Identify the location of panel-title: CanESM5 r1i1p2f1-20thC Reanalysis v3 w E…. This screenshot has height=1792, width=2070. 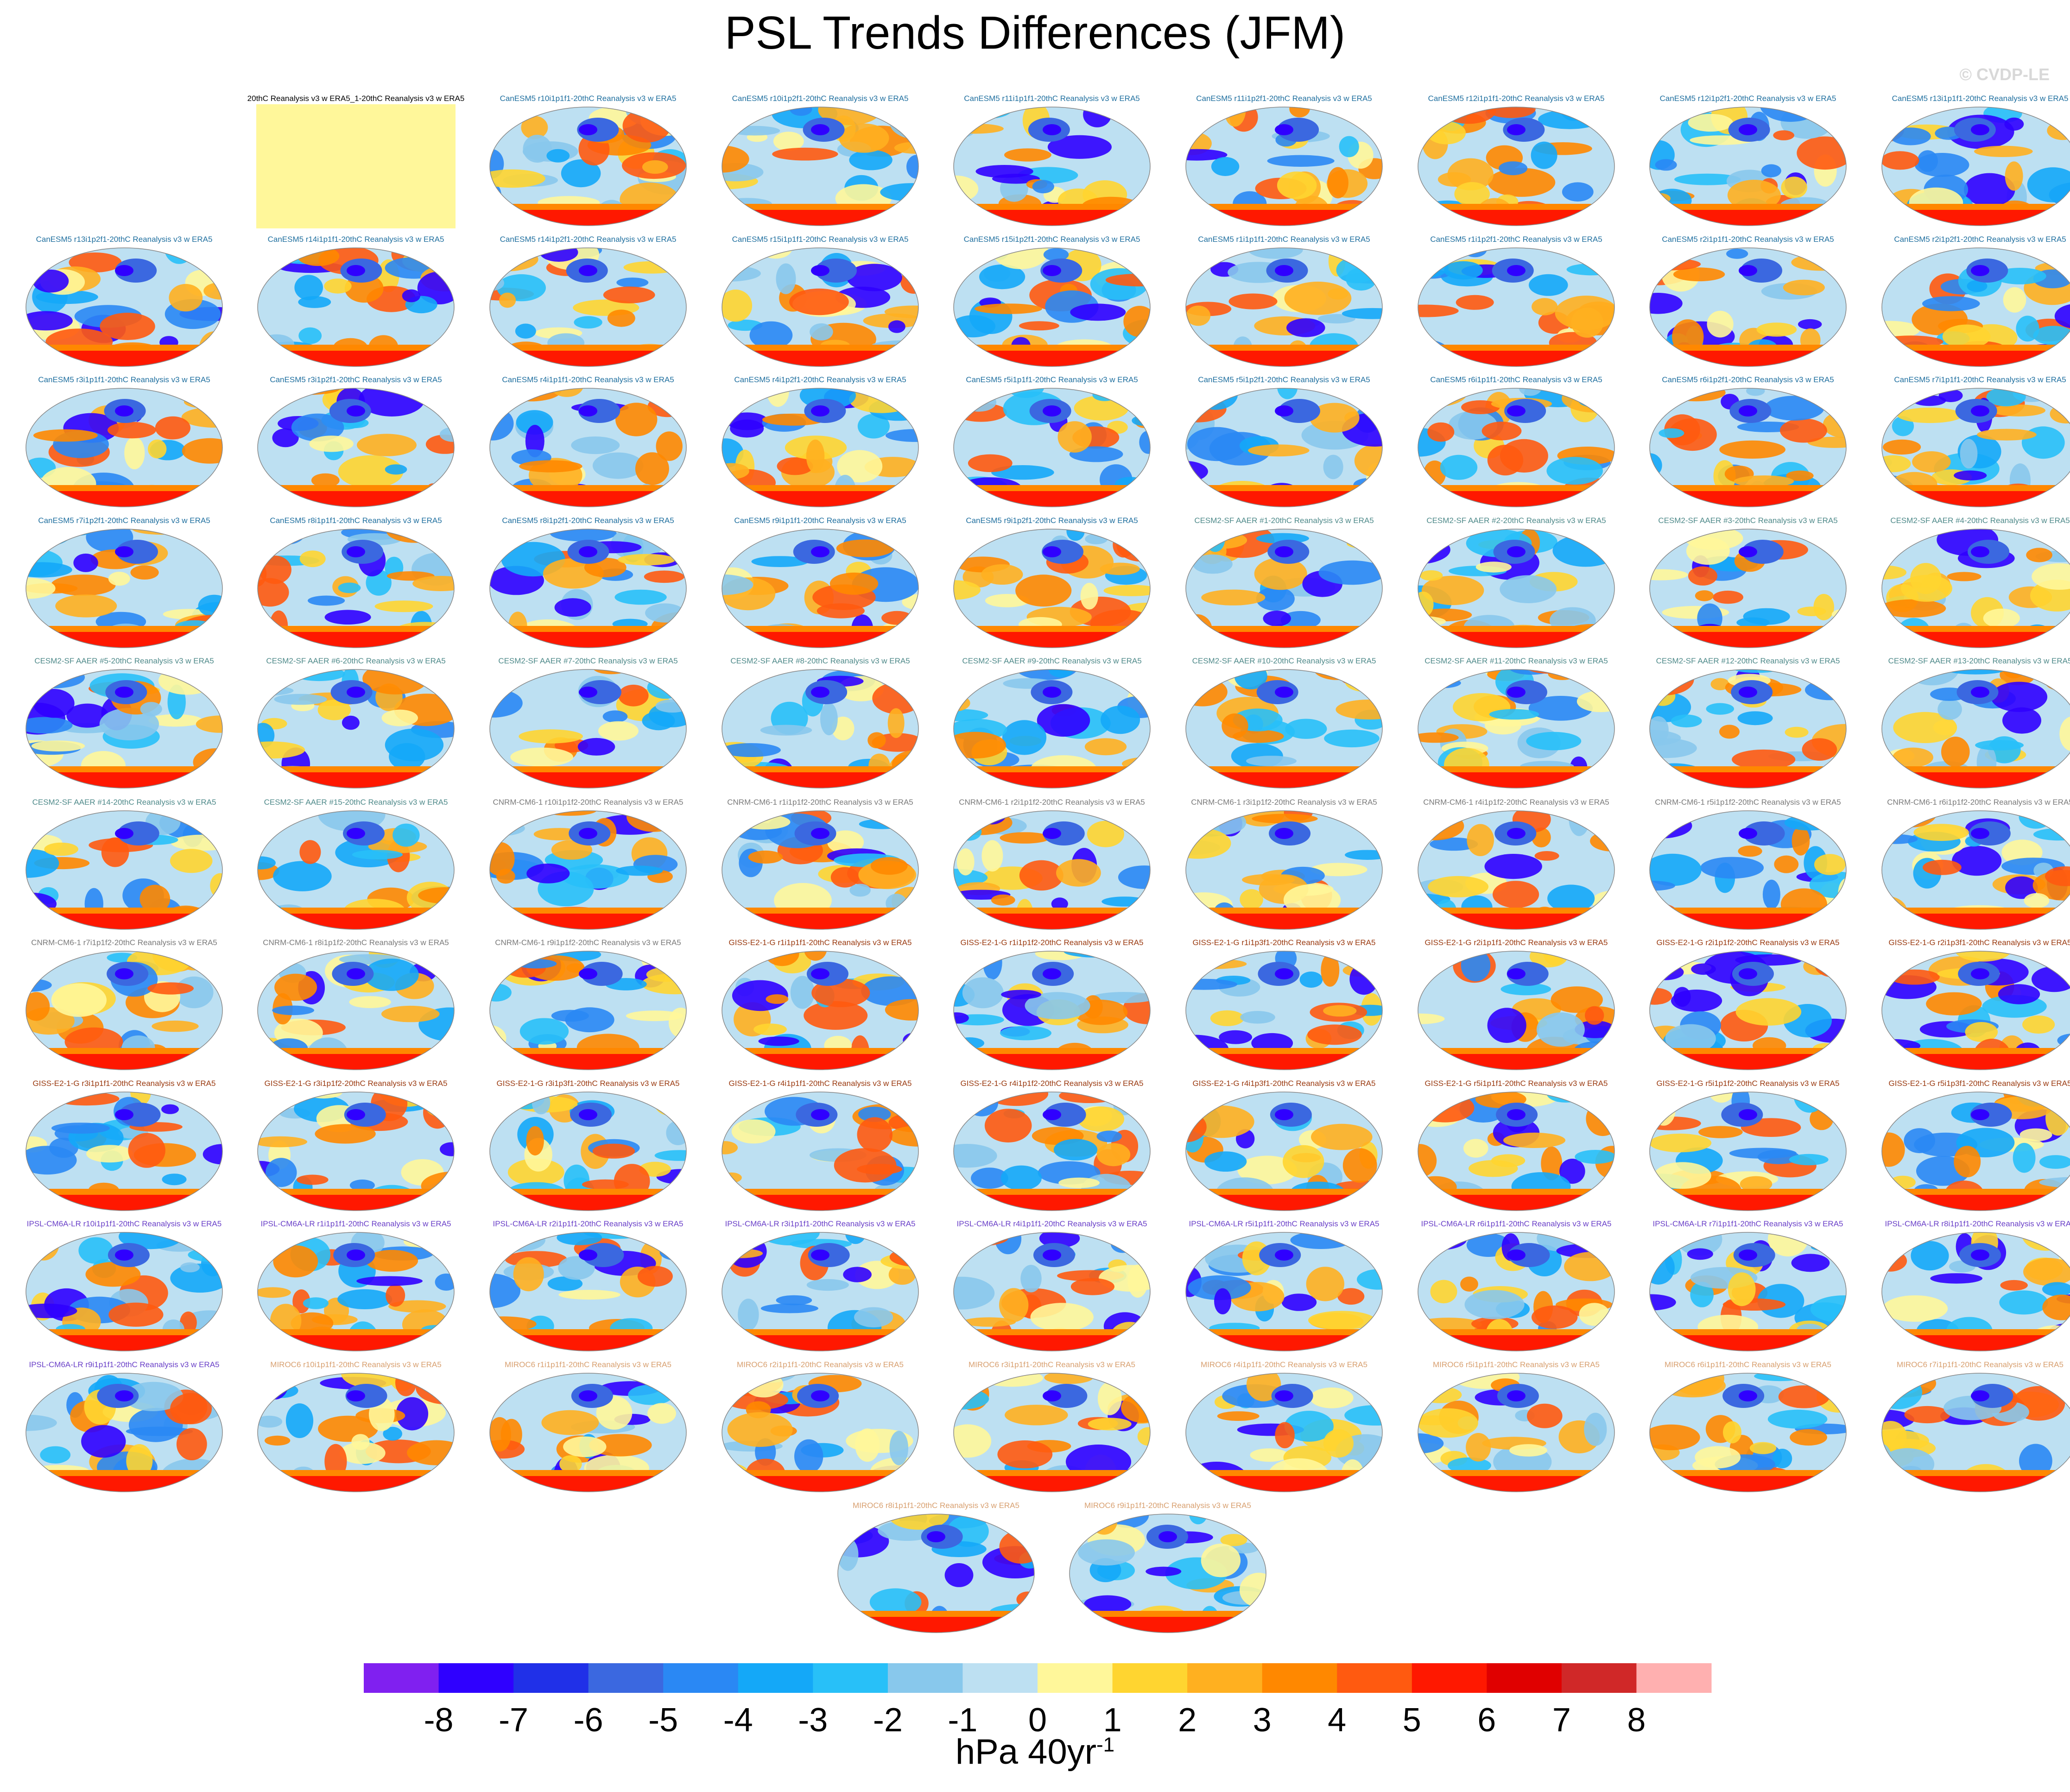
(1516, 239).